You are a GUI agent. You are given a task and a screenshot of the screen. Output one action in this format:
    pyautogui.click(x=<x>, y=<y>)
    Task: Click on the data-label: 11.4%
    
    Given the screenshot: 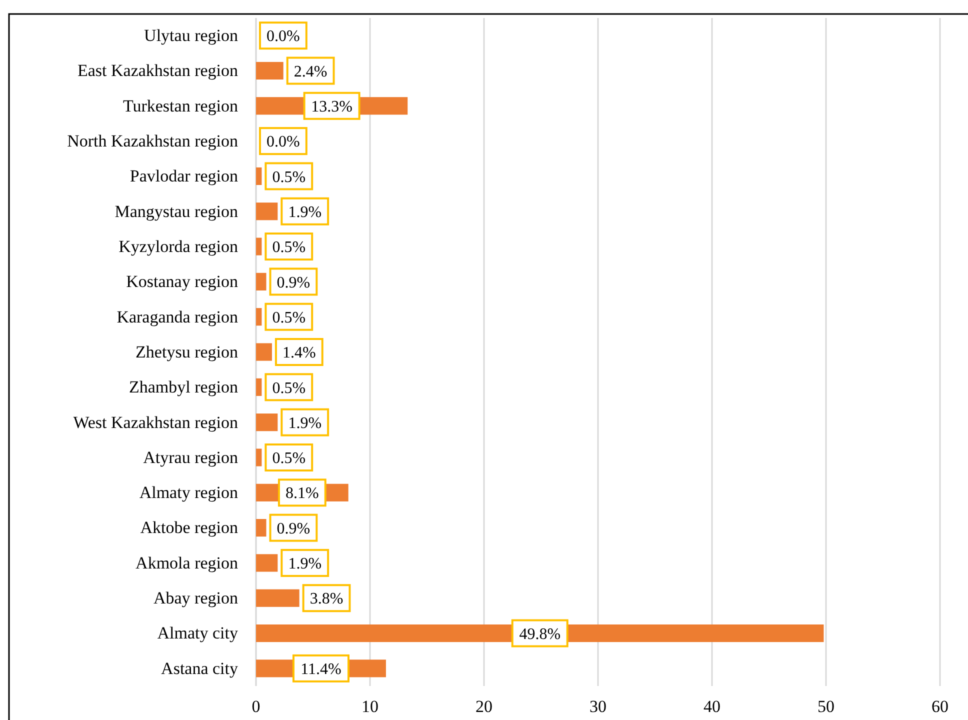 What is the action you would take?
    pyautogui.click(x=321, y=669)
    